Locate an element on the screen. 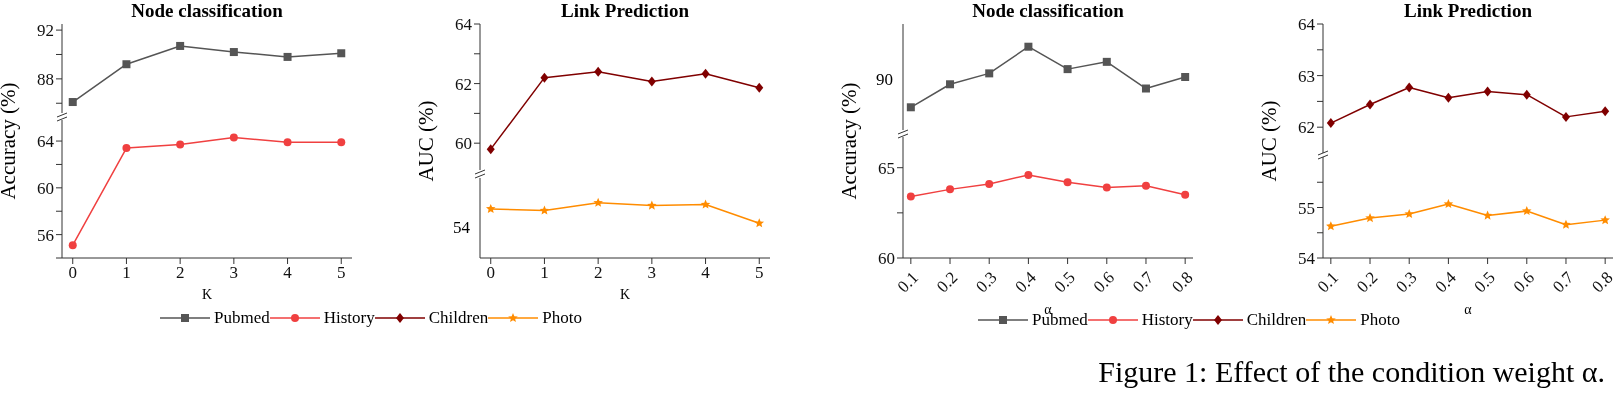 The height and width of the screenshot is (413, 1621). chart-title: Node classification is located at coordinates (1048, 11).